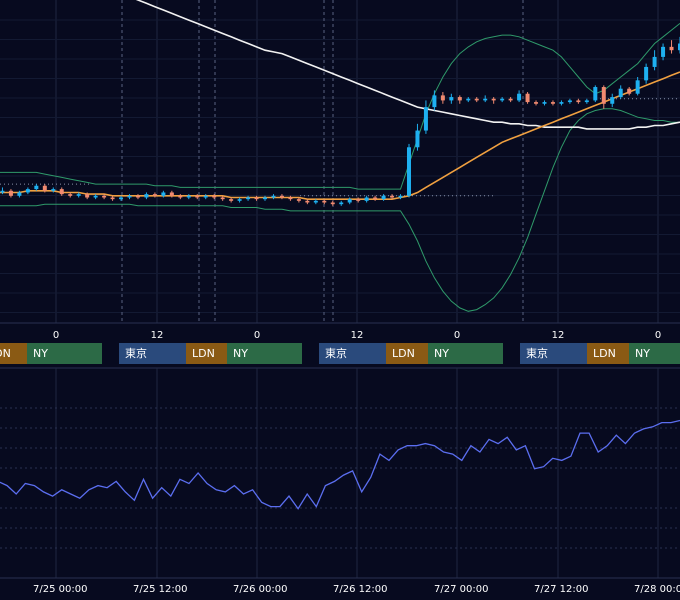 This screenshot has height=600, width=680. What do you see at coordinates (260, 589) in the screenshot?
I see `date-tick-label: 7/26 00:00` at bounding box center [260, 589].